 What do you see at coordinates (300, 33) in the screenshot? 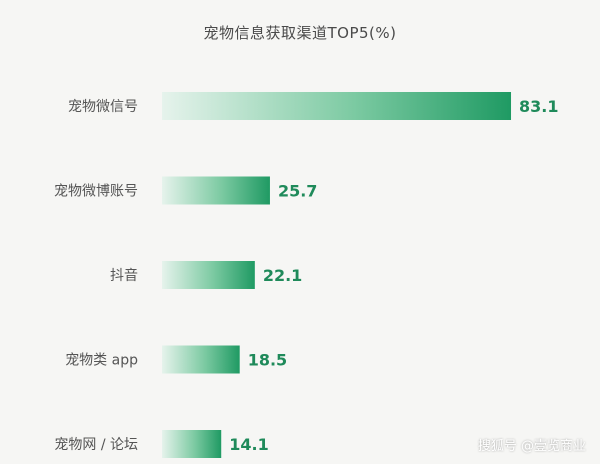
I see `chart-title: 宠物信息获取渠道TOP5(%)` at bounding box center [300, 33].